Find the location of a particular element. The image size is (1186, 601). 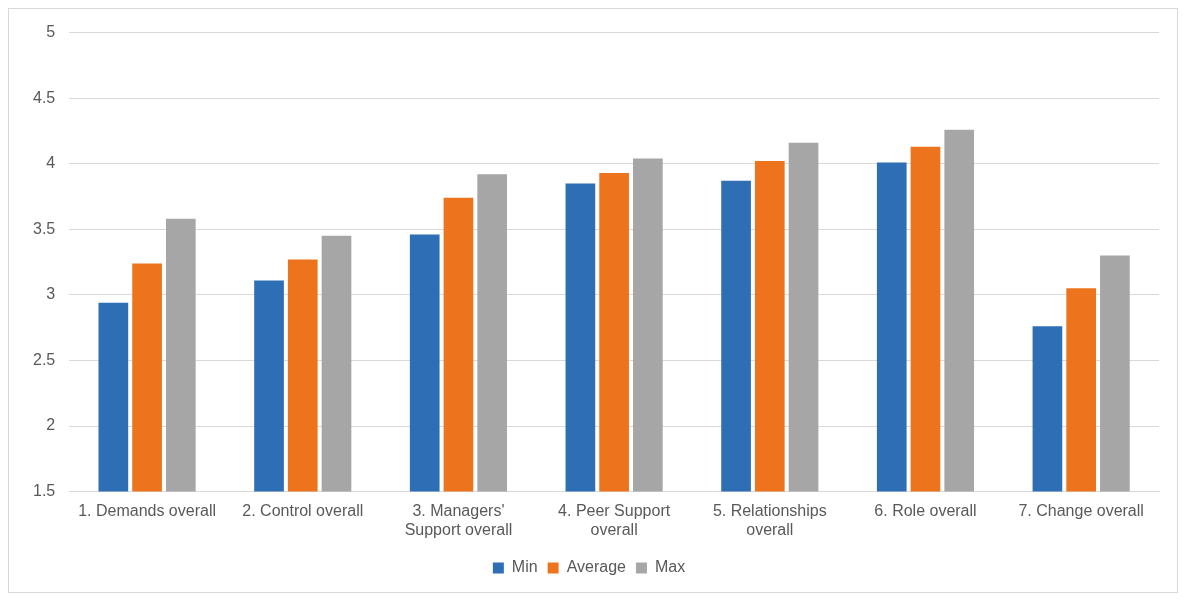

y-tick-label: 5 is located at coordinates (51, 32).